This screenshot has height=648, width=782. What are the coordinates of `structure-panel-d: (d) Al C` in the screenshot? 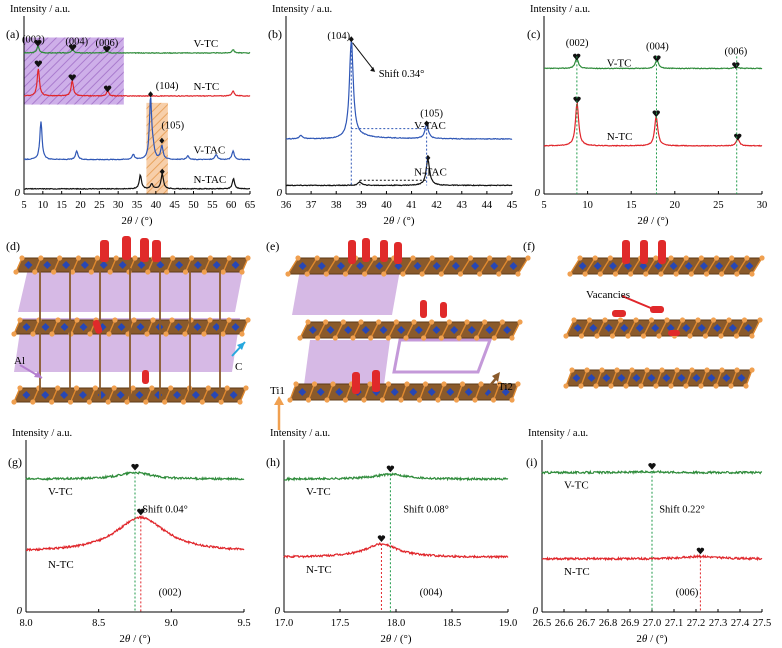 It's located at (128, 320).